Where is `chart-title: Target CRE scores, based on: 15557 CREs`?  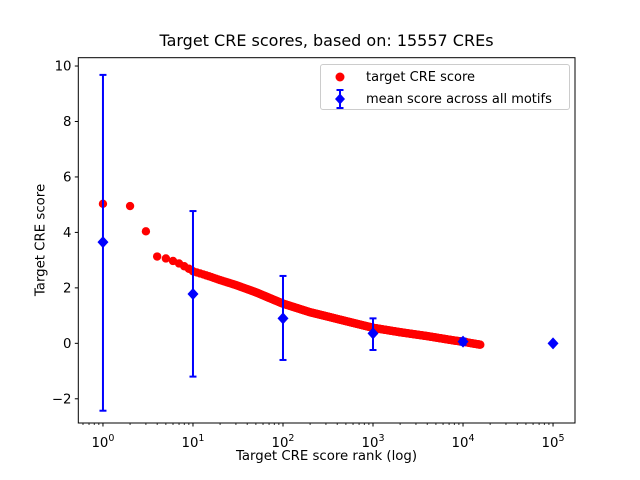
chart-title: Target CRE scores, based on: 15557 CREs is located at coordinates (326, 40).